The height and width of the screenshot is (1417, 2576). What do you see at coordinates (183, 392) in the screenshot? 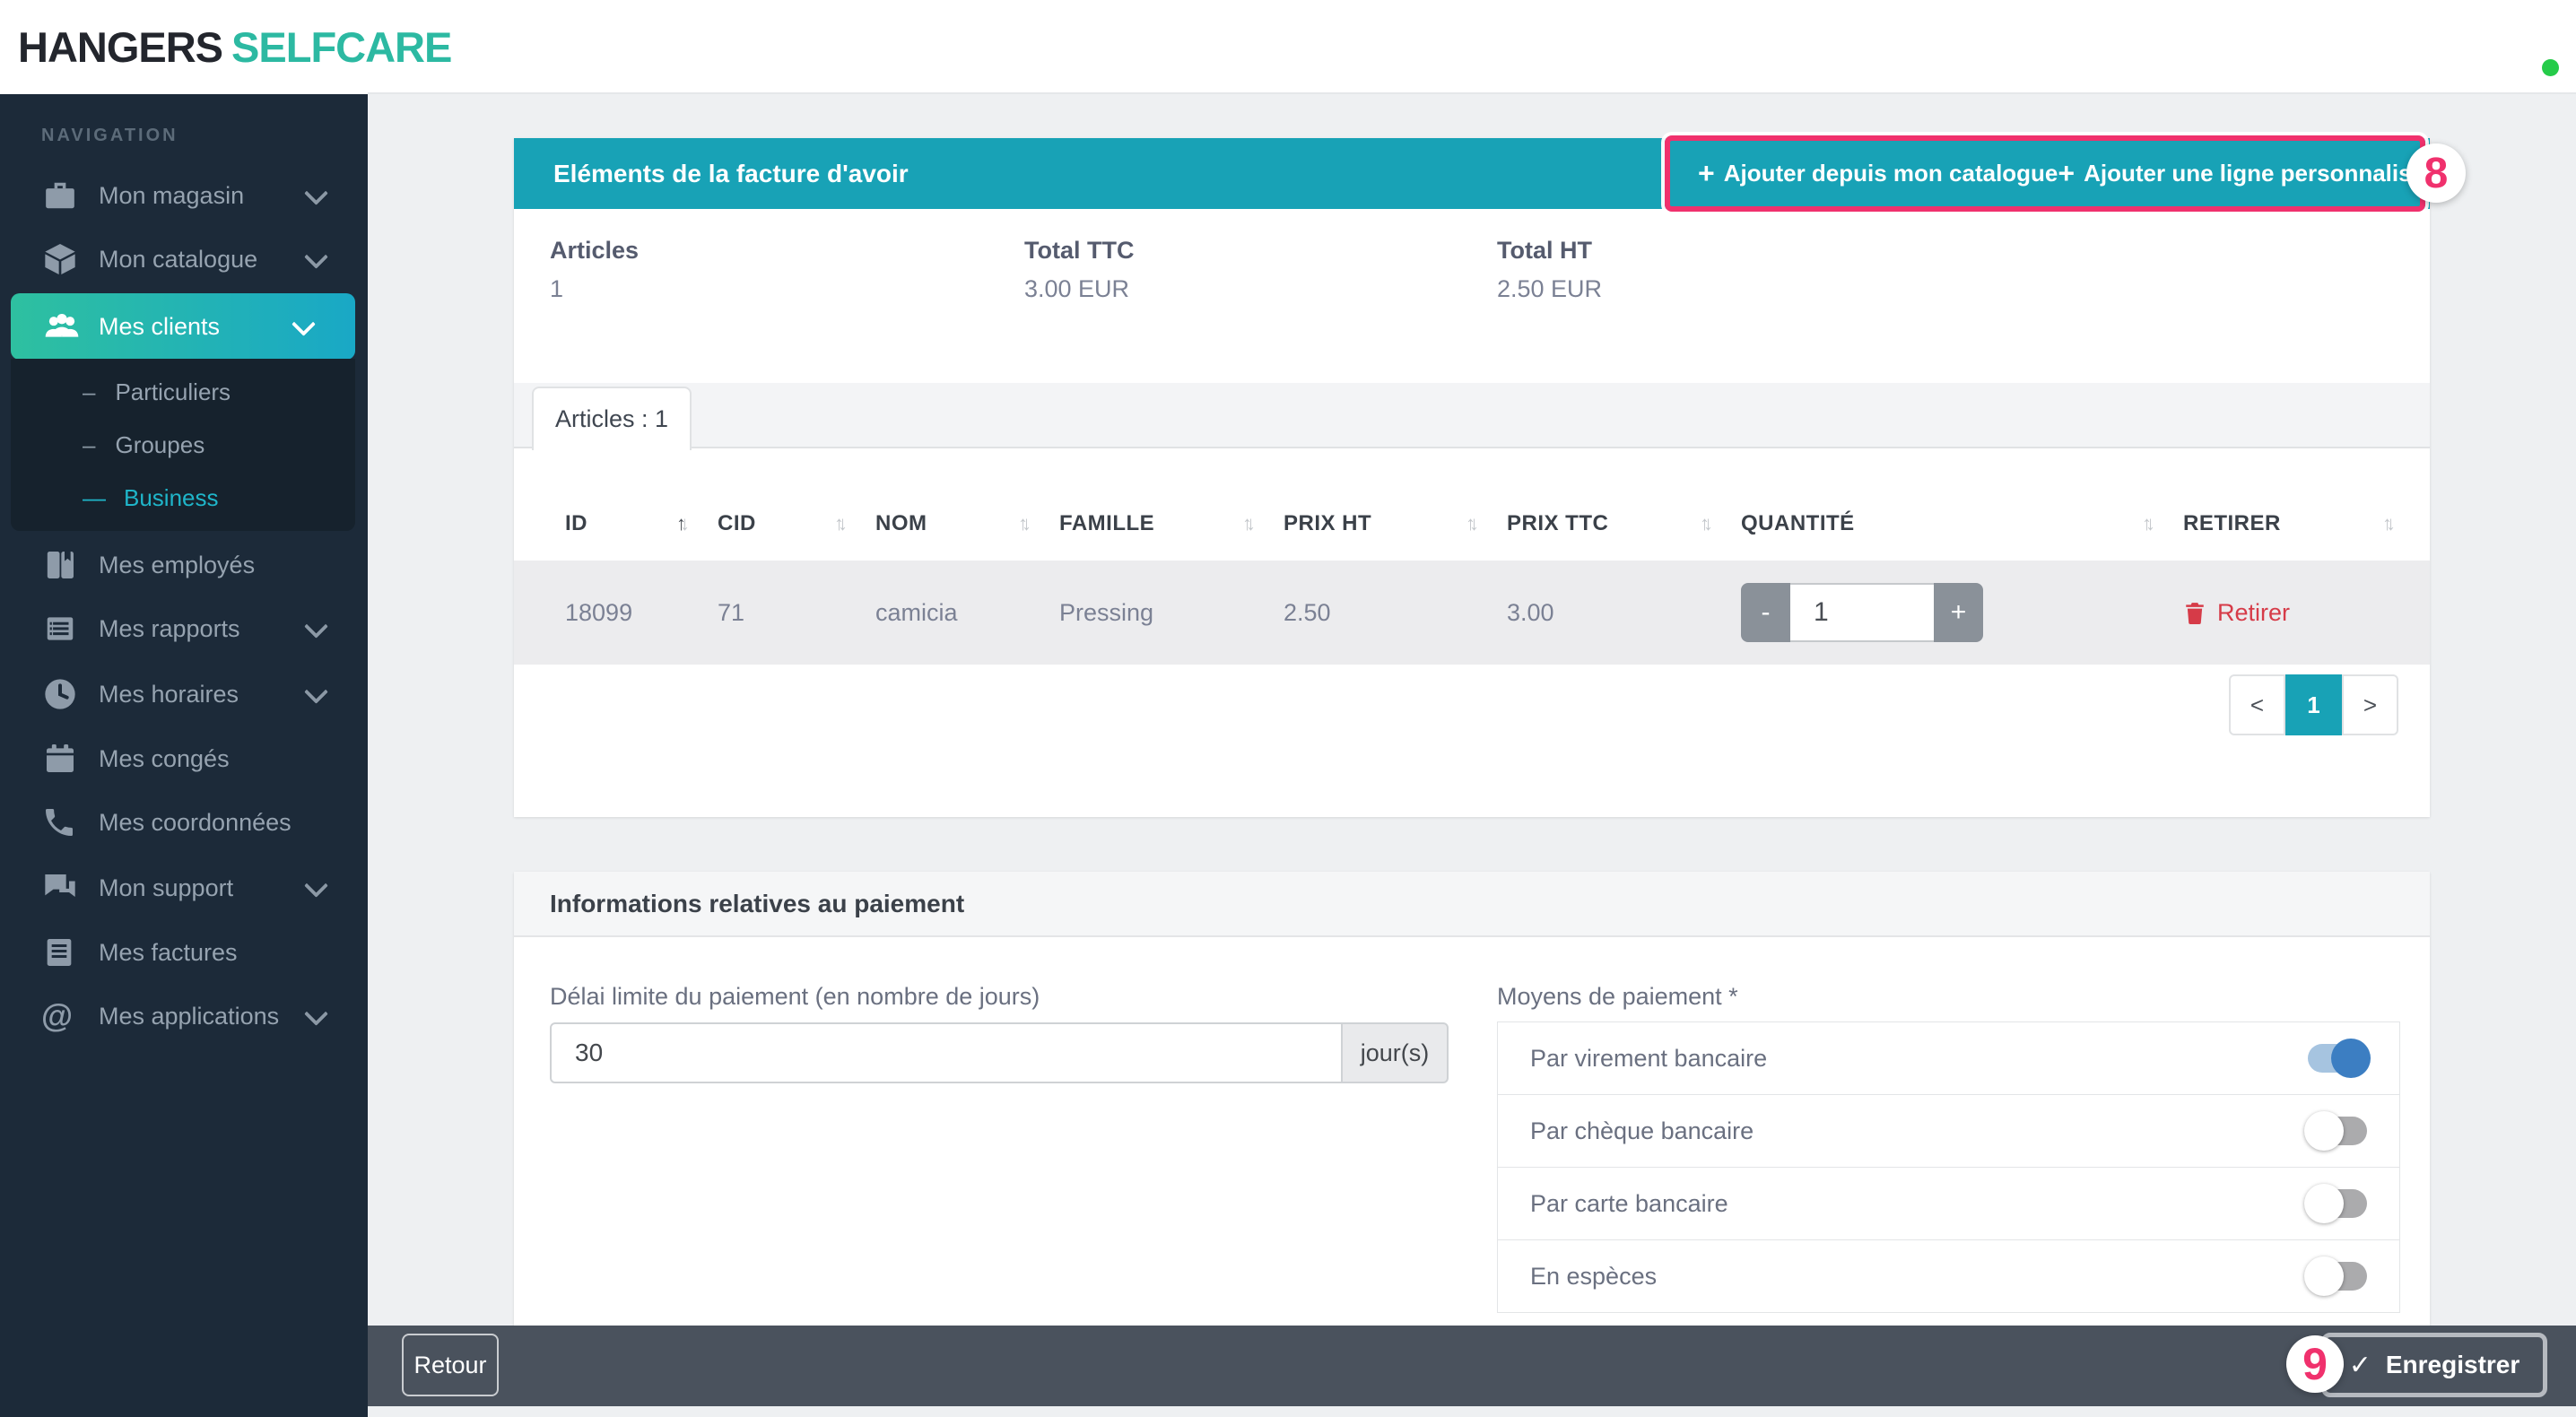
I see `sidebar-subitem-particuliers: – Particuliers` at bounding box center [183, 392].